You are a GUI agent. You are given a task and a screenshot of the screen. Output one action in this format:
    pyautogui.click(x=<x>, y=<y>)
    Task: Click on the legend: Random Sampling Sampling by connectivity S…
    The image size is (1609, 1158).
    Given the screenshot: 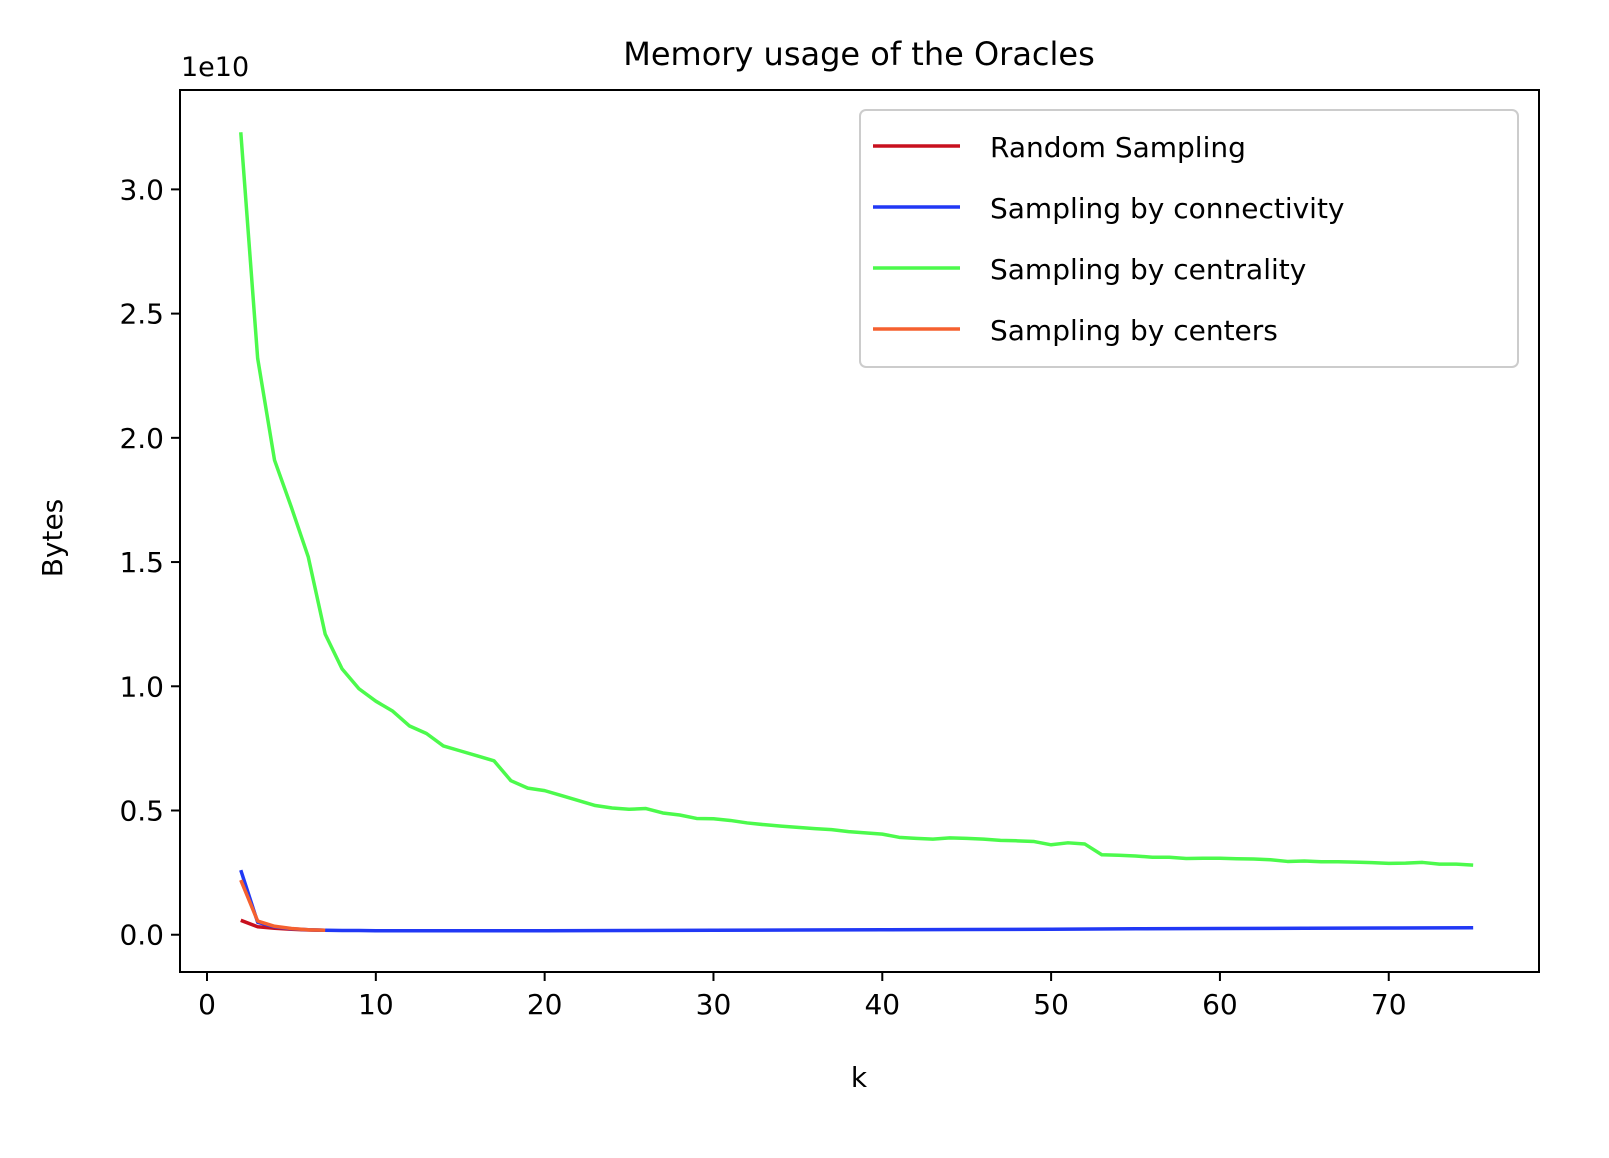 What is the action you would take?
    pyautogui.click(x=1189, y=238)
    